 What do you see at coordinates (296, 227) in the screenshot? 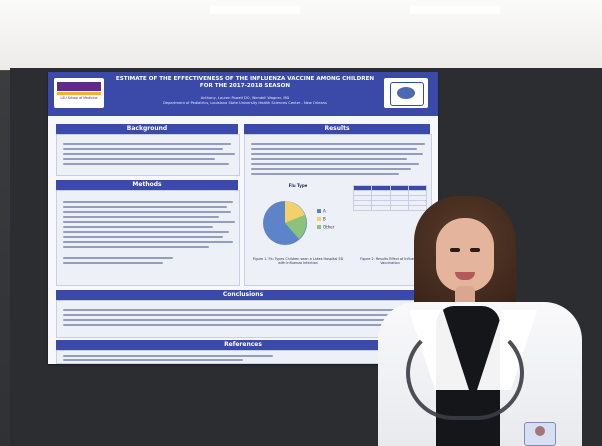
I see `pie-slice-other` at bounding box center [296, 227].